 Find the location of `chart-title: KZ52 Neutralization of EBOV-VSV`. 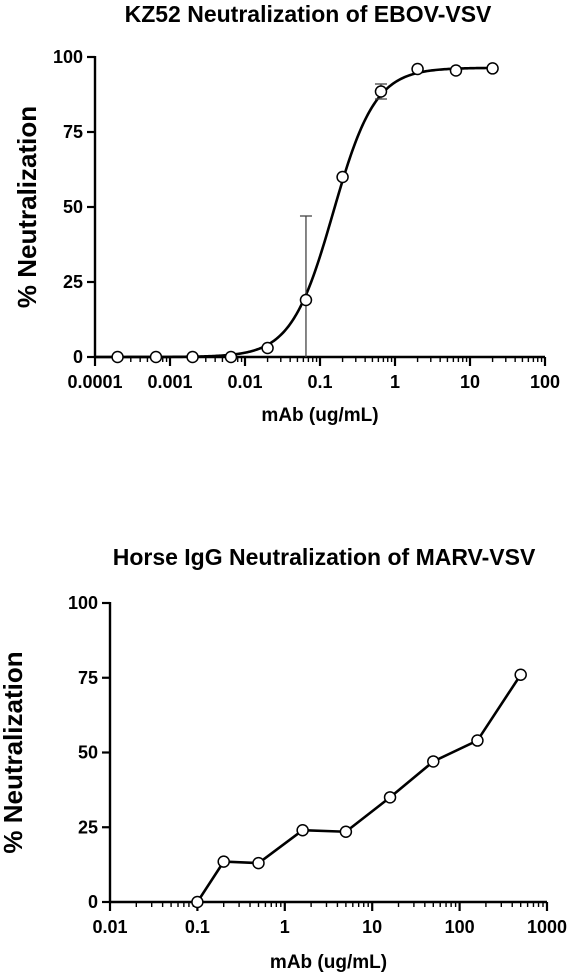

chart-title: KZ52 Neutralization of EBOV-VSV is located at coordinates (308, 14).